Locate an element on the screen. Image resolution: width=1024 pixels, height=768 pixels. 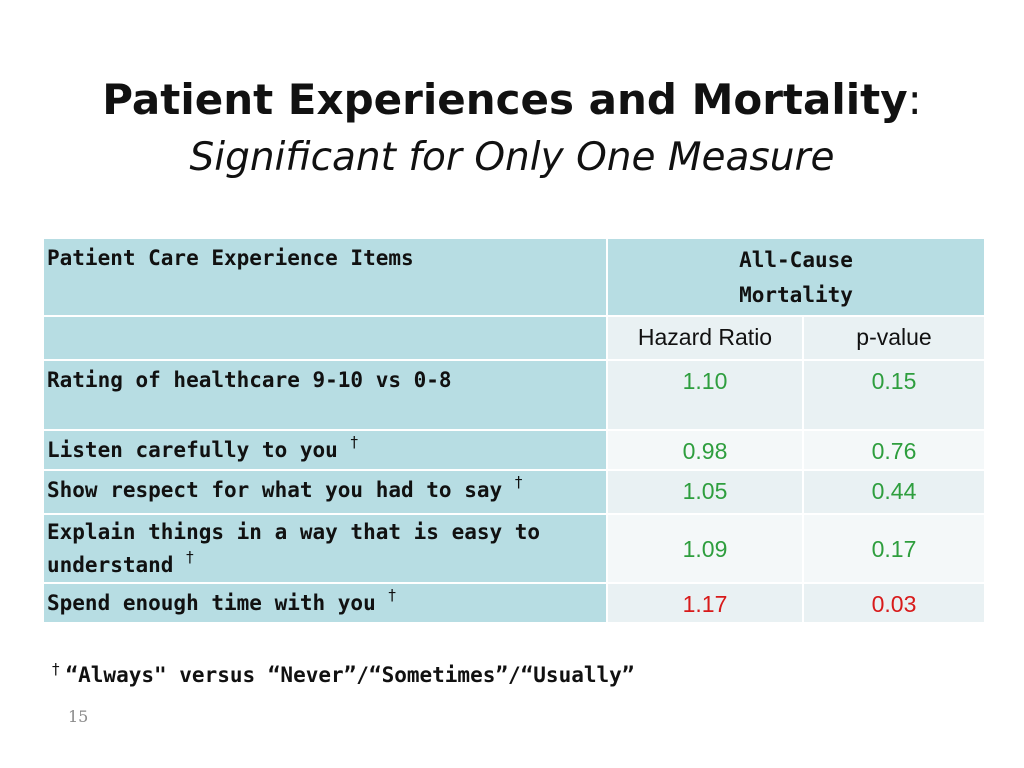
hazard-ratio-header: Hazard Ratio is located at coordinates (705, 338).